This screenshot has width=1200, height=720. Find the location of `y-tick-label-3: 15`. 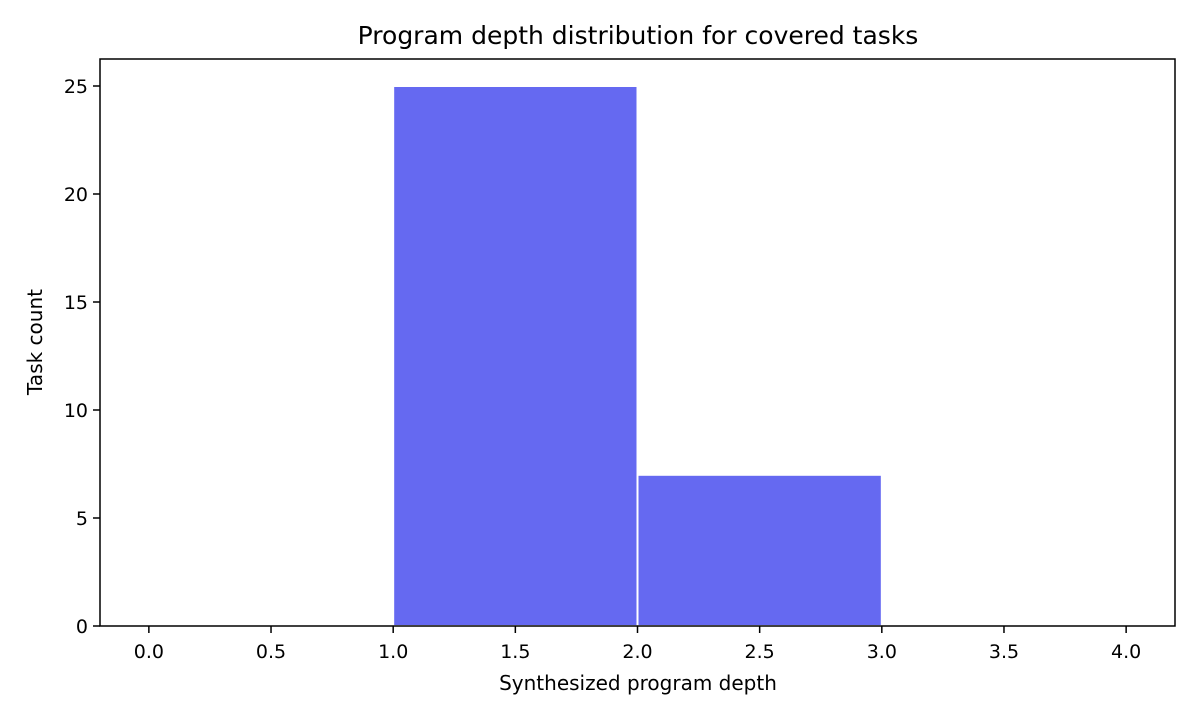

y-tick-label-3: 15 is located at coordinates (76, 303).